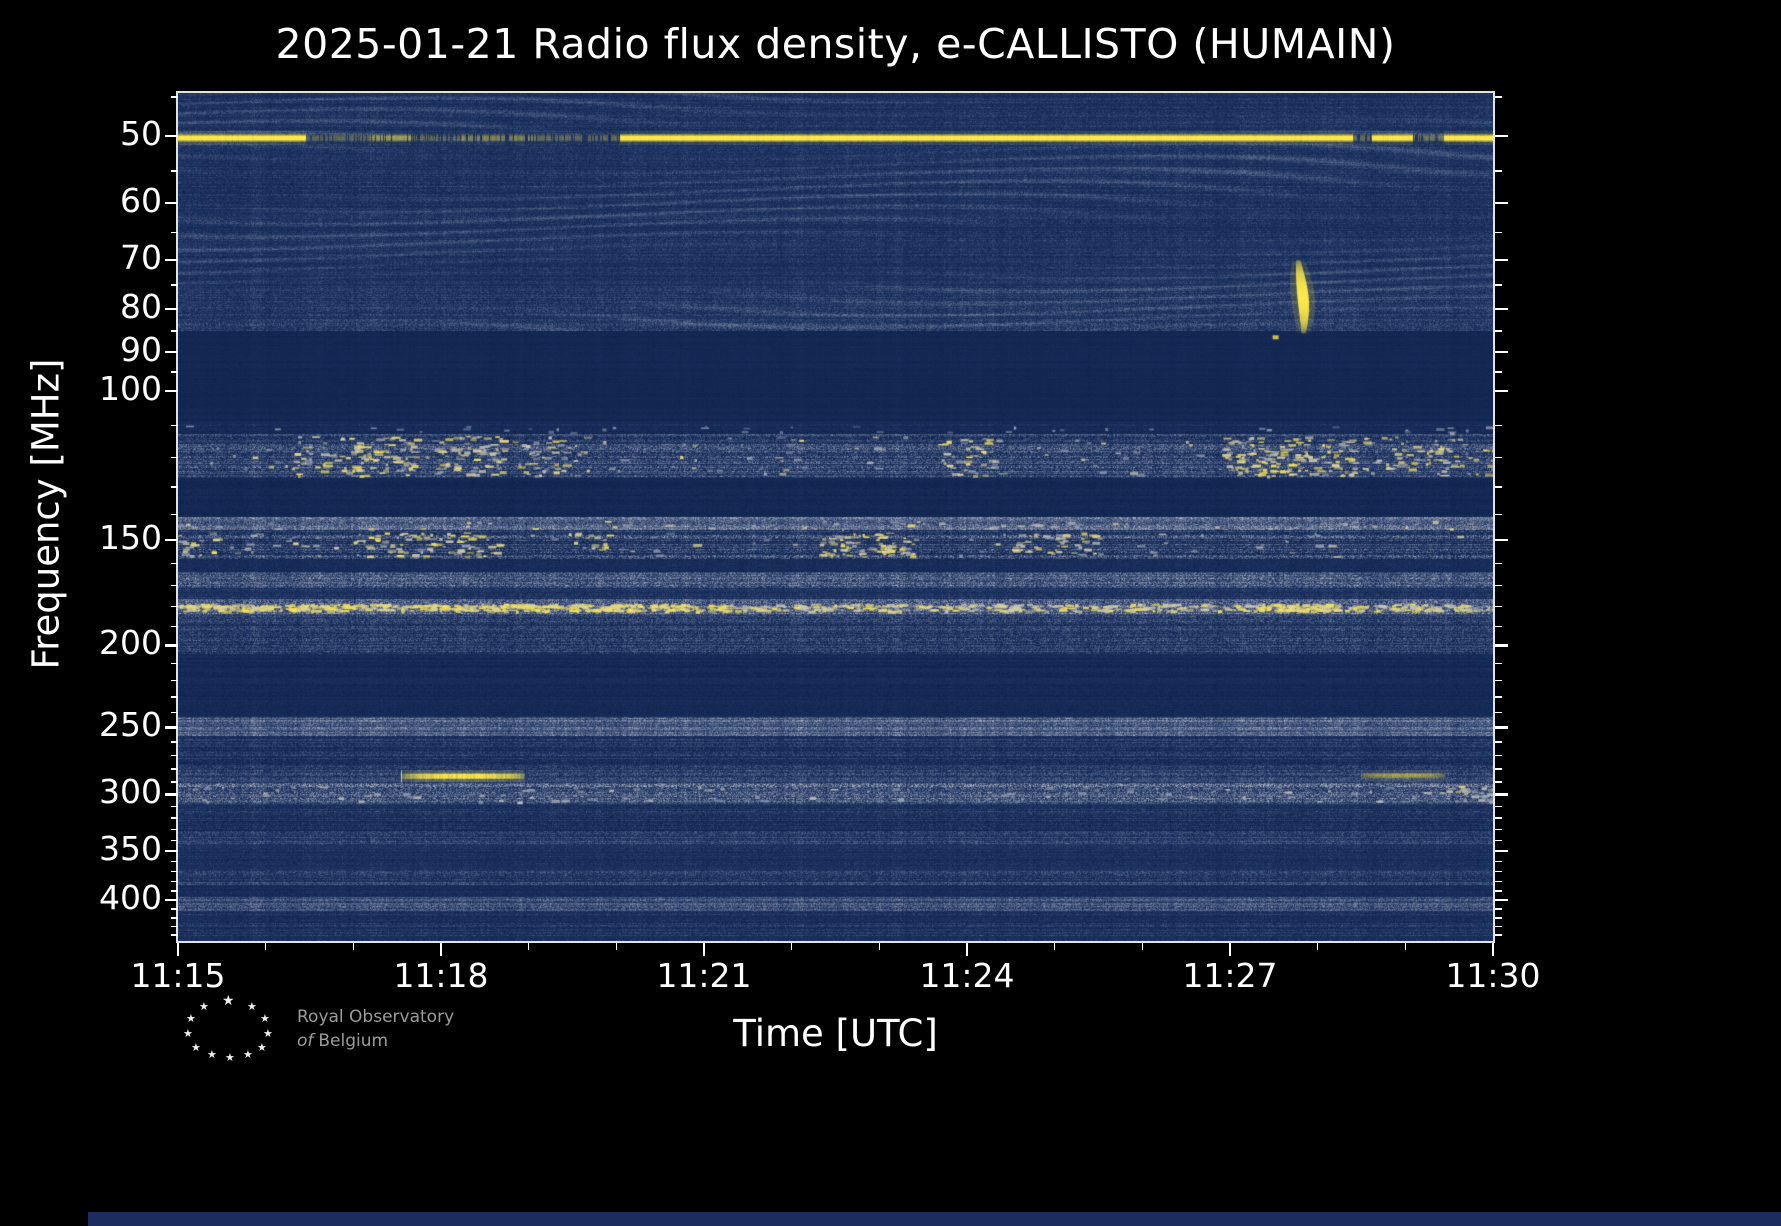 The width and height of the screenshot is (1781, 1226). Describe the element at coordinates (141, 349) in the screenshot. I see `y-tick-label: 90` at that location.